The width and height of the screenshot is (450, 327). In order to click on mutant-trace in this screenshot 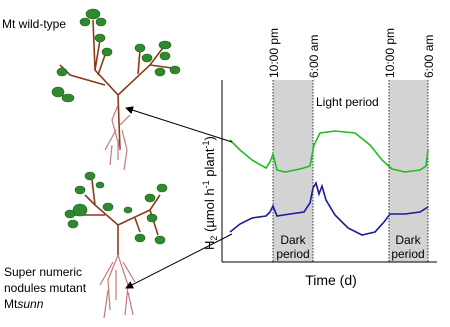, I will do `click(329, 208)`.